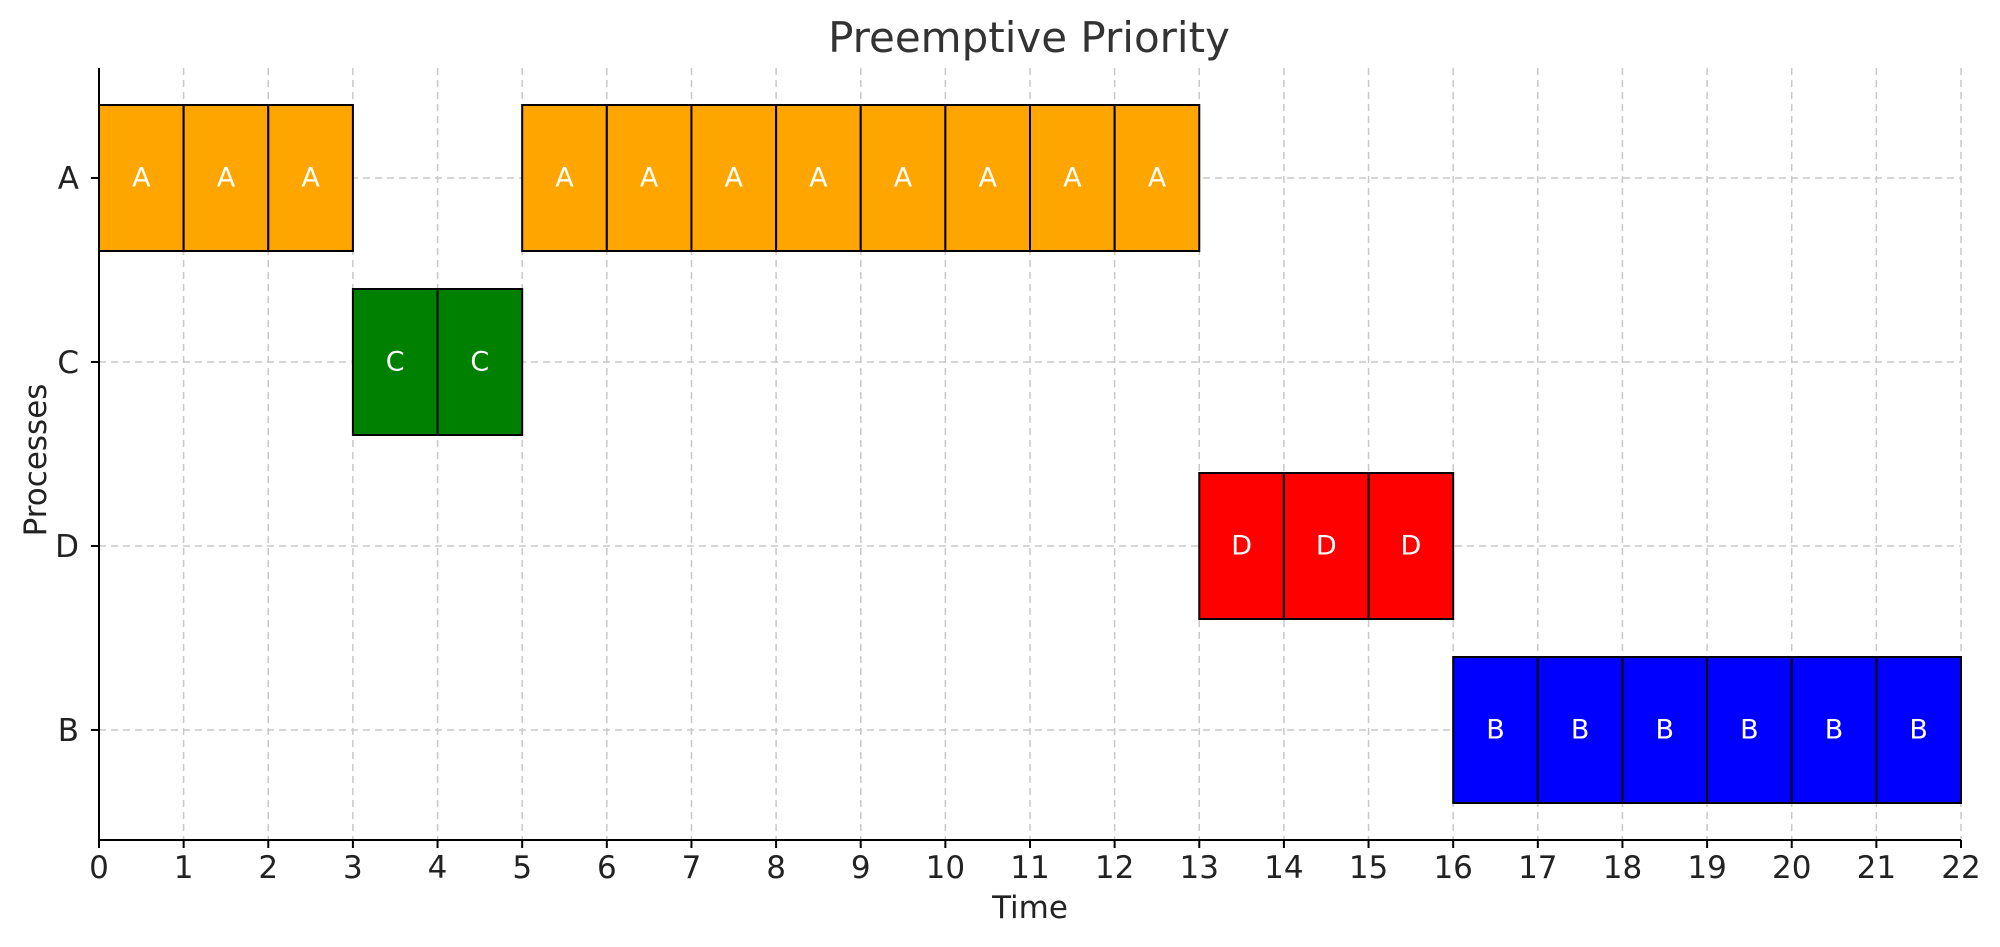 The width and height of the screenshot is (2000, 947). I want to click on x-tick-label: 18, so click(1622, 868).